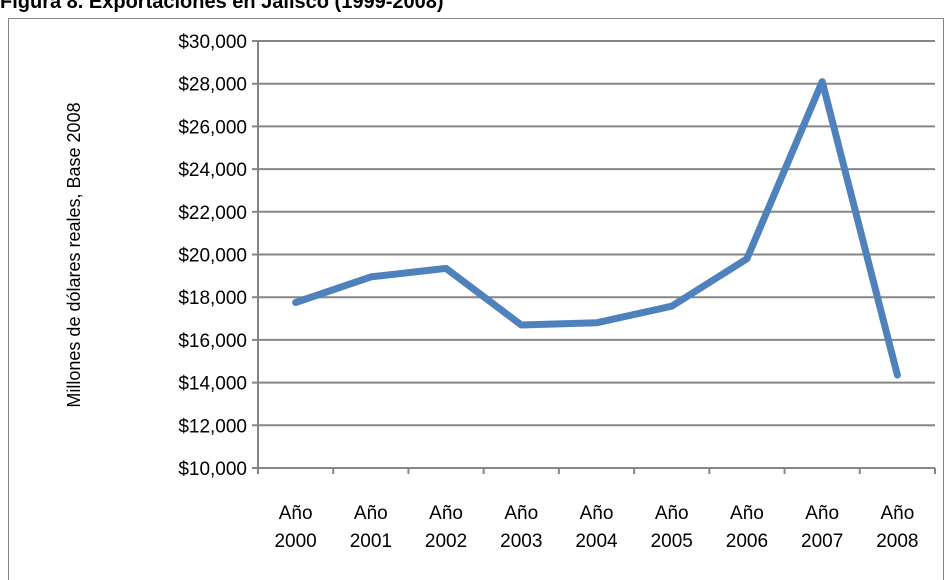 This screenshot has height=580, width=950. Describe the element at coordinates (212, 85) in the screenshot. I see `y-tick-label: $28,000` at that location.